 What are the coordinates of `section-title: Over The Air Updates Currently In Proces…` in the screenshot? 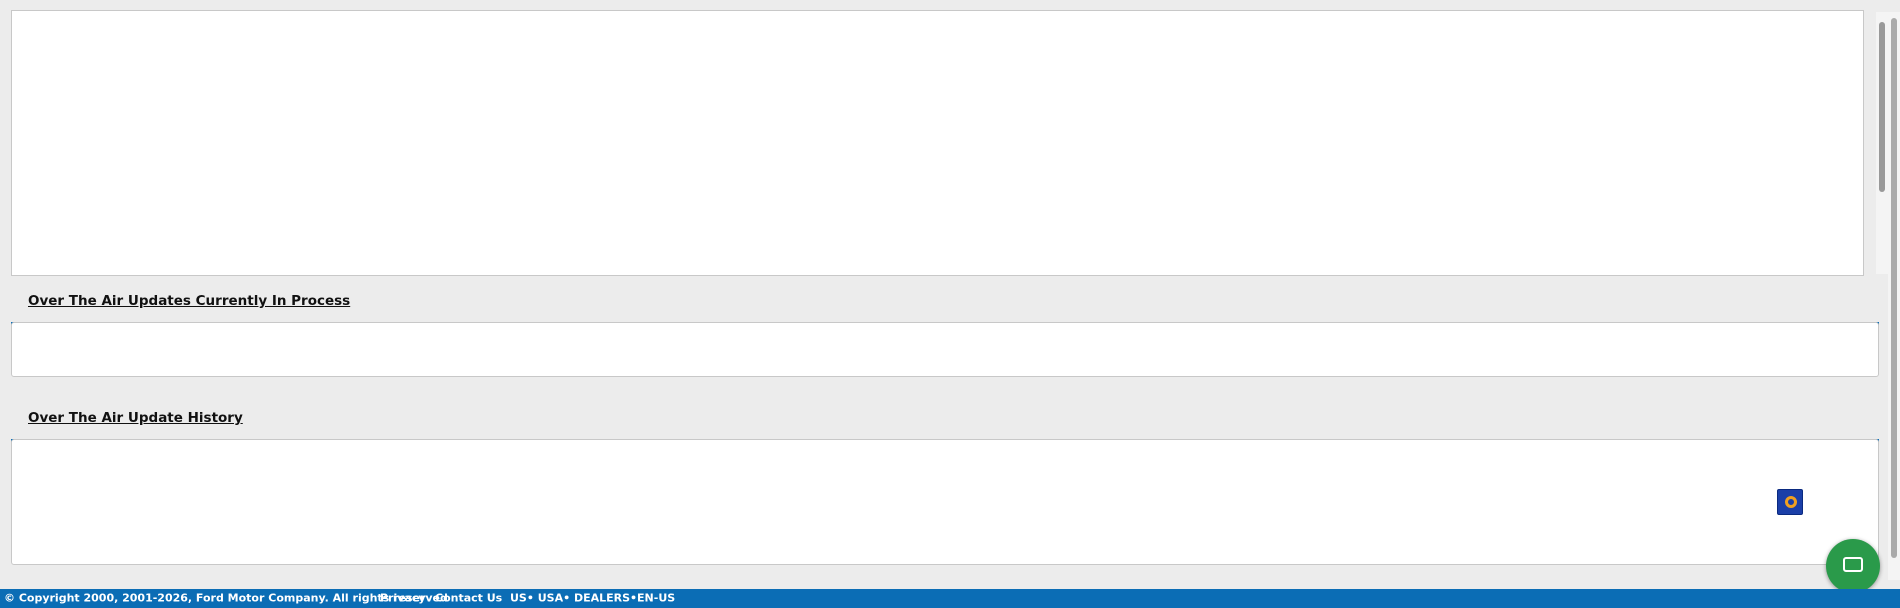 It's located at (189, 301).